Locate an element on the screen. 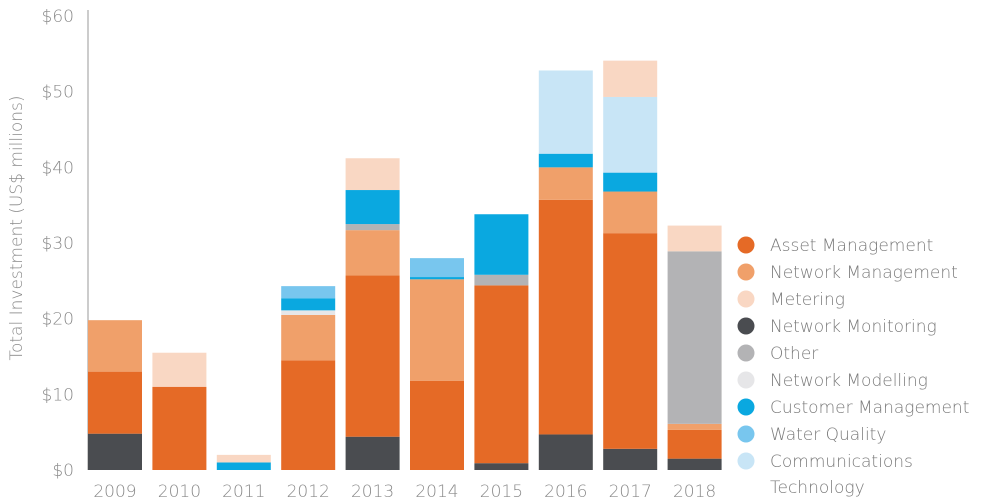  x-tick-label: 2011 is located at coordinates (243, 492).